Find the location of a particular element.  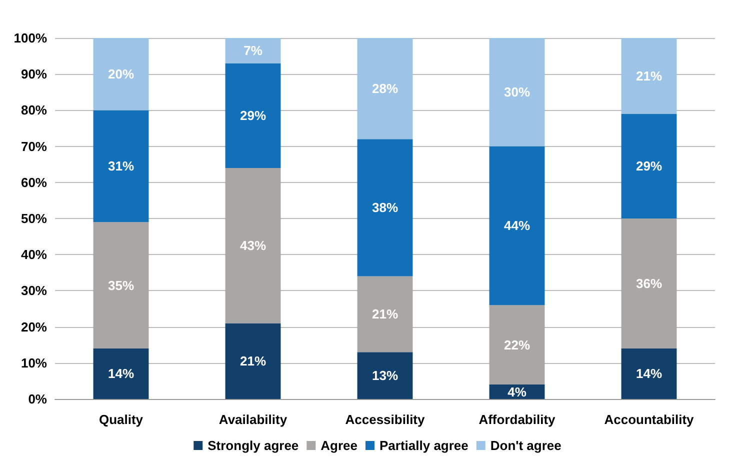

x-tick-label: Quality is located at coordinates (121, 419).